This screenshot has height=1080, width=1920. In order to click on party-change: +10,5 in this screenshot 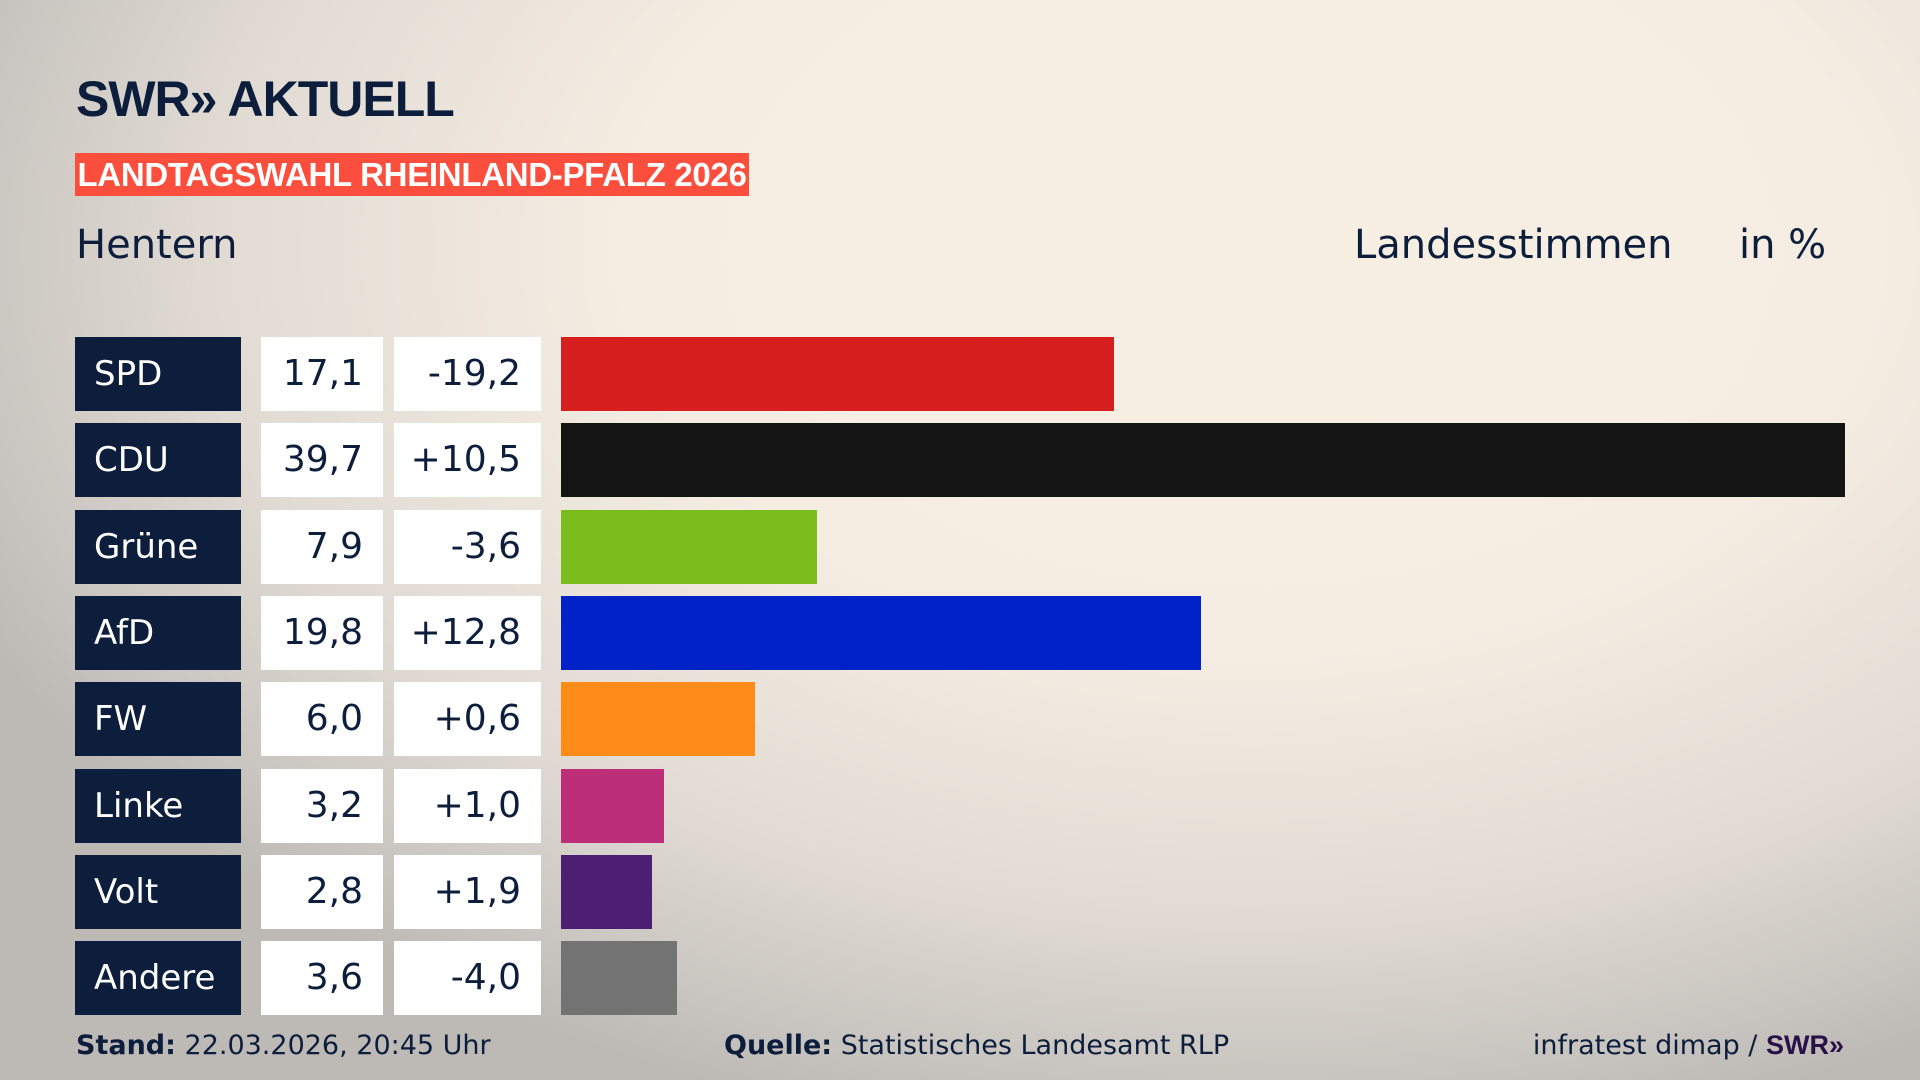, I will do `click(467, 460)`.